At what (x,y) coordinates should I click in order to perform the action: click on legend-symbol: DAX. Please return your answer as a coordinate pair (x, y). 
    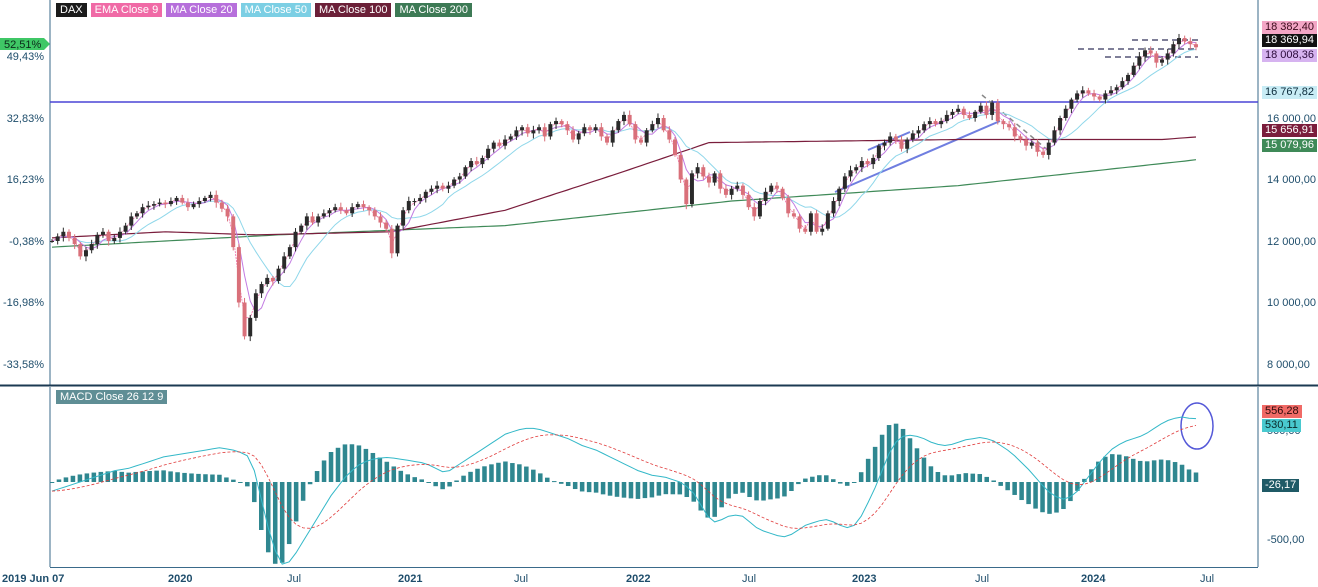
    Looking at the image, I should click on (71, 10).